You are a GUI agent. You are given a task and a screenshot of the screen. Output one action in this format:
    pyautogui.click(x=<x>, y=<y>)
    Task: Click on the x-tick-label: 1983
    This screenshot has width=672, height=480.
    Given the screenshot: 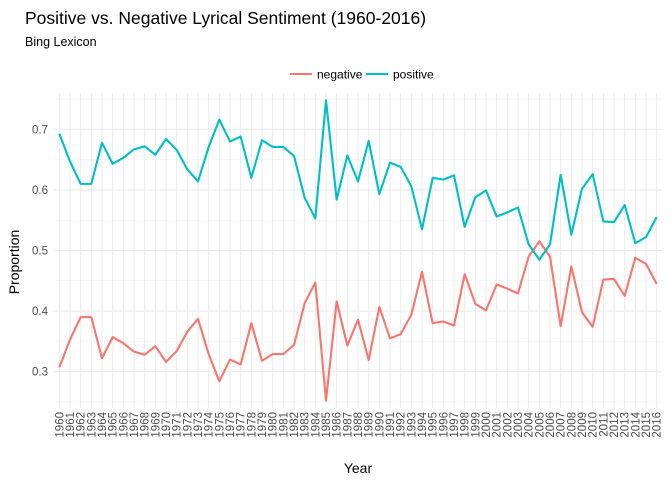 What is the action you would take?
    pyautogui.click(x=306, y=425)
    